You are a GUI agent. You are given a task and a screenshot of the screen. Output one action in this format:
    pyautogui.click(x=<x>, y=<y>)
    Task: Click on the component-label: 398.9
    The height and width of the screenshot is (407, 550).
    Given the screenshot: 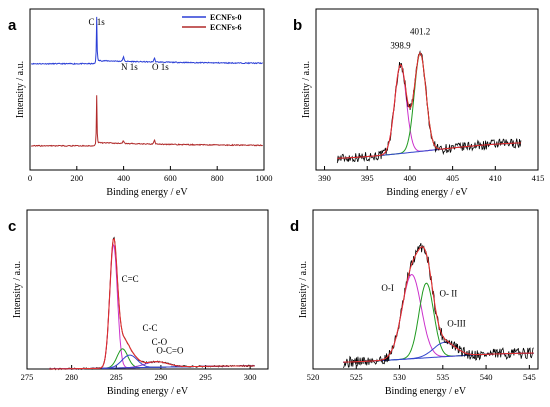 What is the action you would take?
    pyautogui.click(x=400, y=46)
    